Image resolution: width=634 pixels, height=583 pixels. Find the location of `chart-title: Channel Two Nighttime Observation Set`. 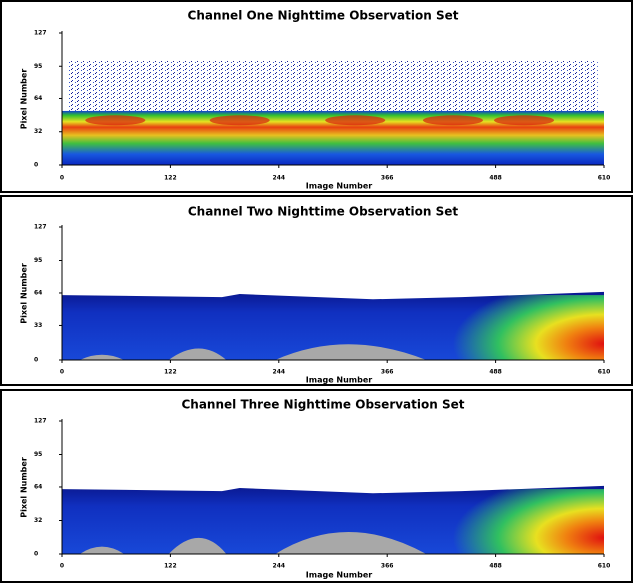

chart-title: Channel Two Nighttime Observation Set is located at coordinates (323, 212).